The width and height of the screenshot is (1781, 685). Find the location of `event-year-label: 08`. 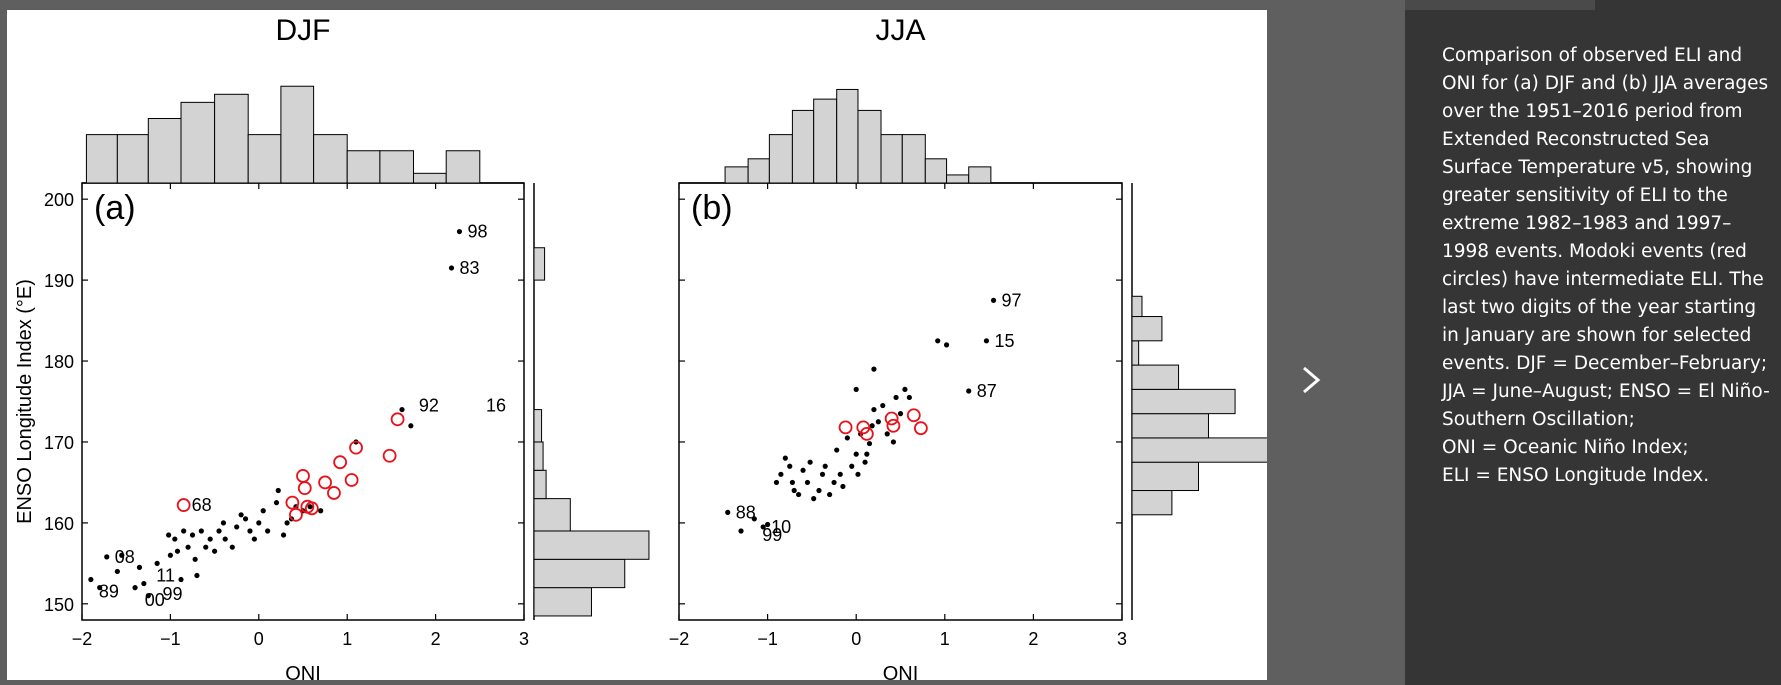

event-year-label: 08 is located at coordinates (125, 557).